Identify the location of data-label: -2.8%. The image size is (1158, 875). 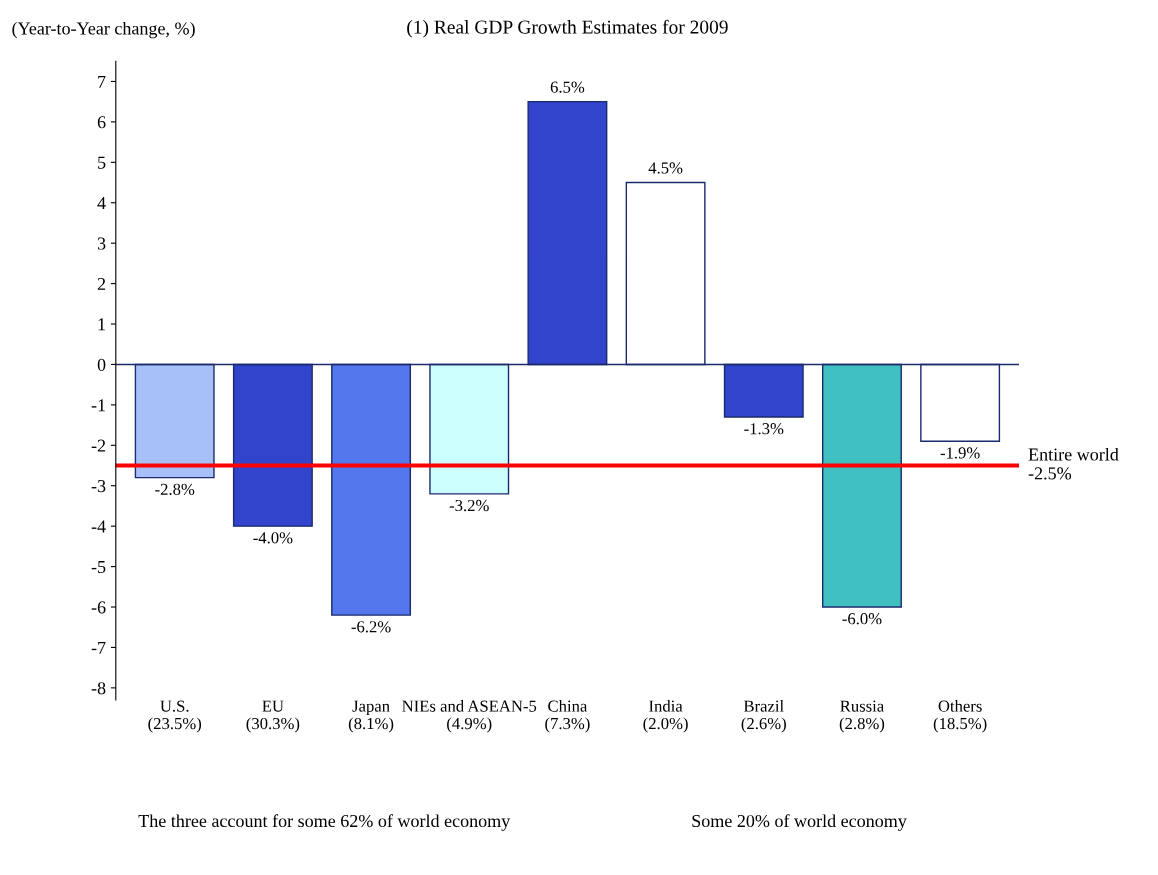
(175, 489).